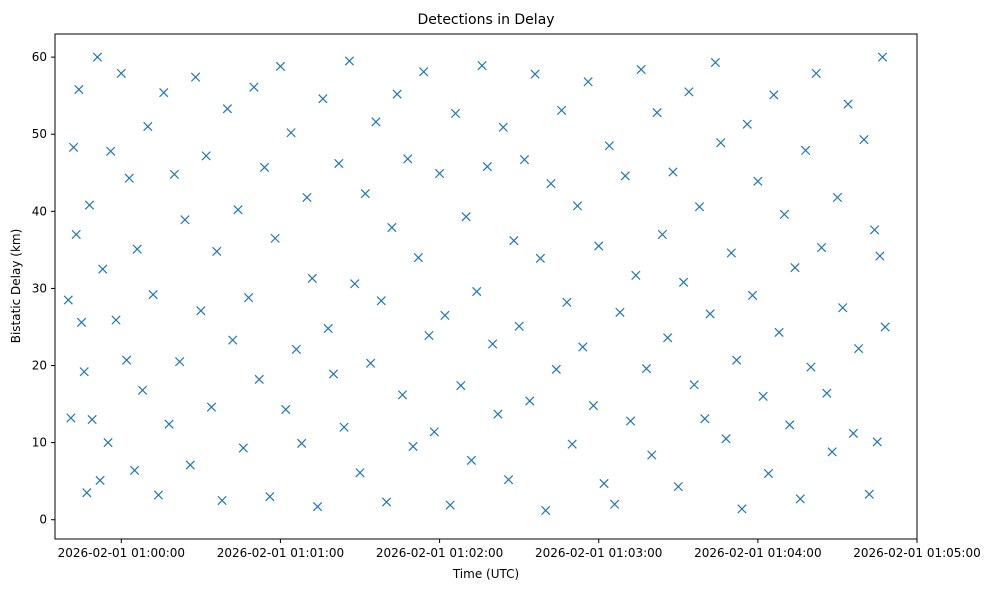 Image resolution: width=988 pixels, height=594 pixels. I want to click on chart-title: Detections in Delay, so click(485, 20).